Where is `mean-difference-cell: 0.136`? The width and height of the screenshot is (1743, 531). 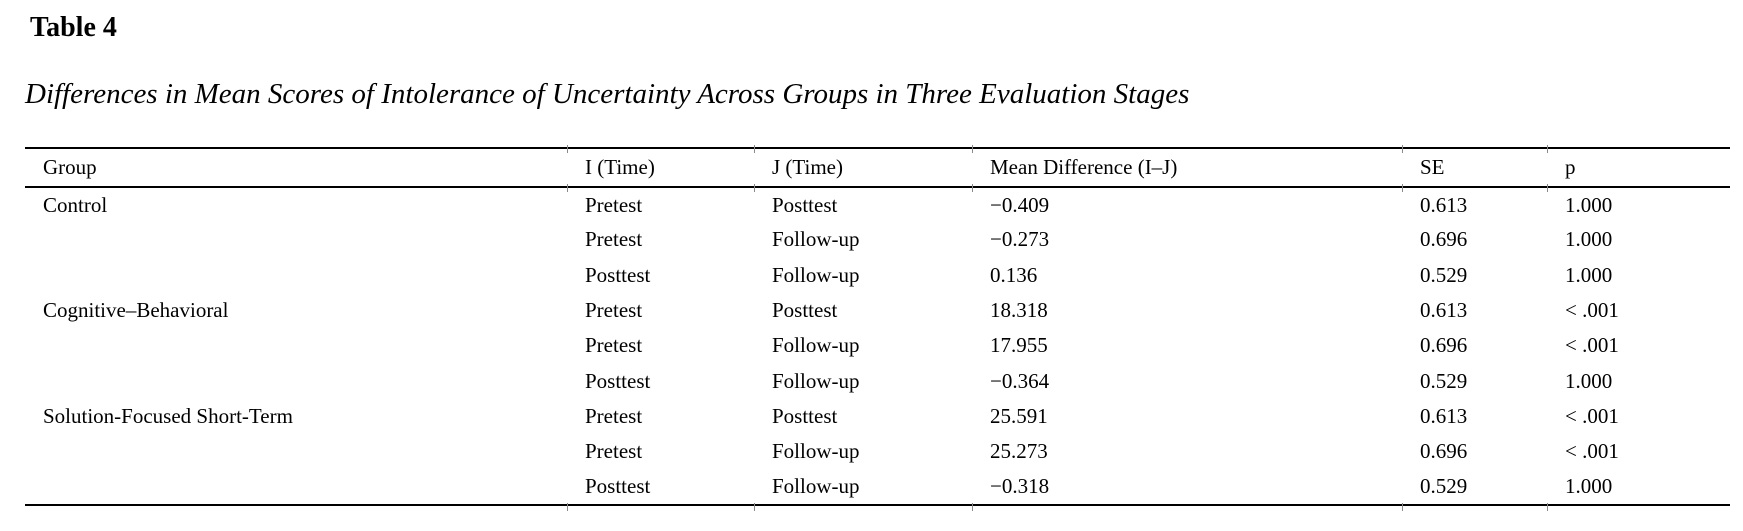 mean-difference-cell: 0.136 is located at coordinates (1014, 274).